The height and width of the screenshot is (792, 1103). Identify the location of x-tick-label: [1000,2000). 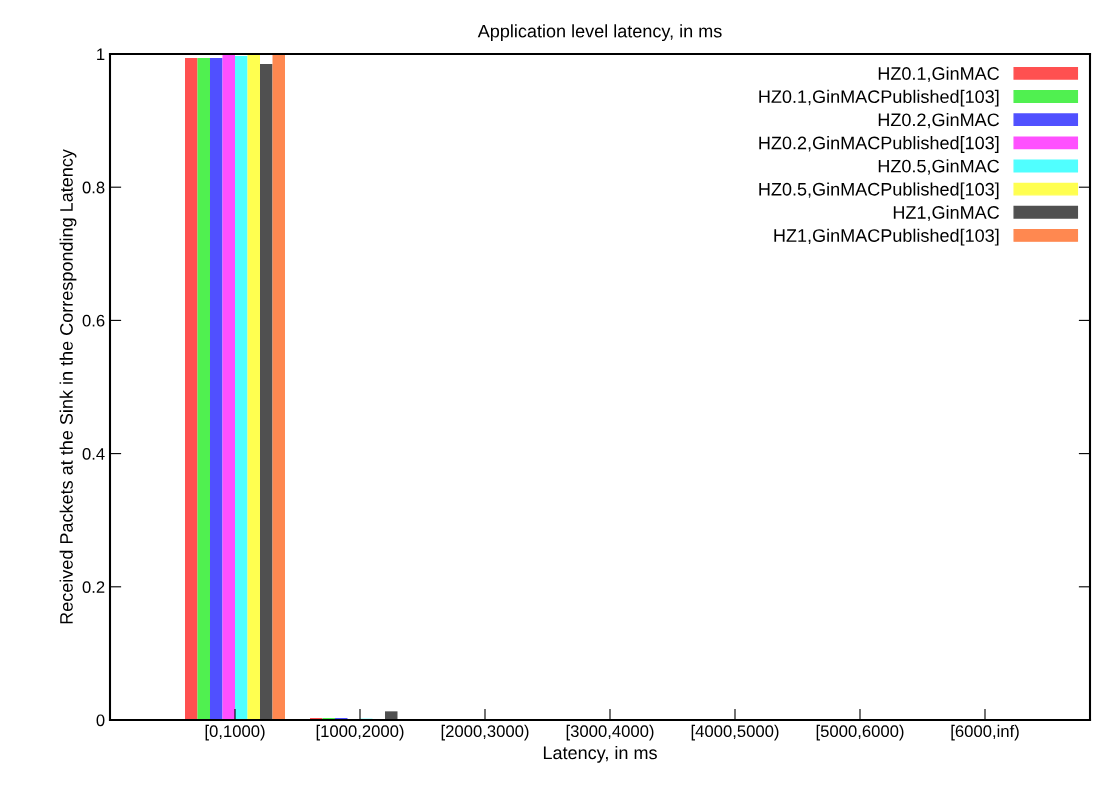
(360, 732).